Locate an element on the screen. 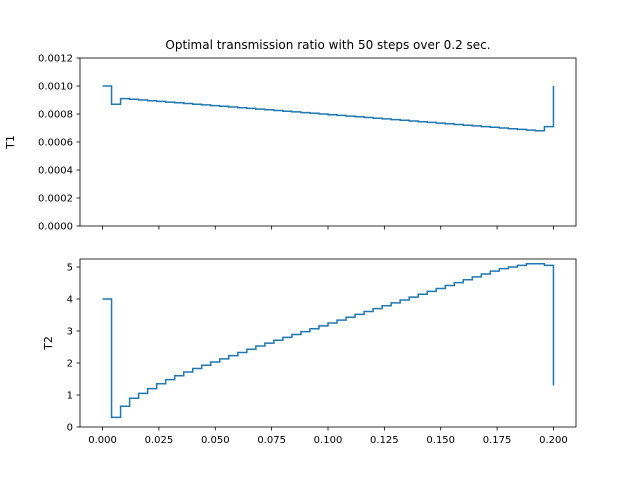 The image size is (640, 480). y-tick-label: 0.0006 is located at coordinates (55, 143).